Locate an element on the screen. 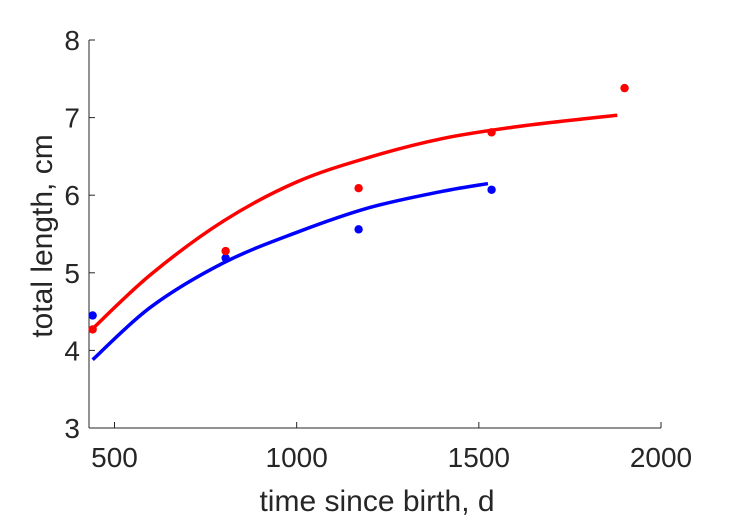  y-tick-label: 7 is located at coordinates (72, 118).